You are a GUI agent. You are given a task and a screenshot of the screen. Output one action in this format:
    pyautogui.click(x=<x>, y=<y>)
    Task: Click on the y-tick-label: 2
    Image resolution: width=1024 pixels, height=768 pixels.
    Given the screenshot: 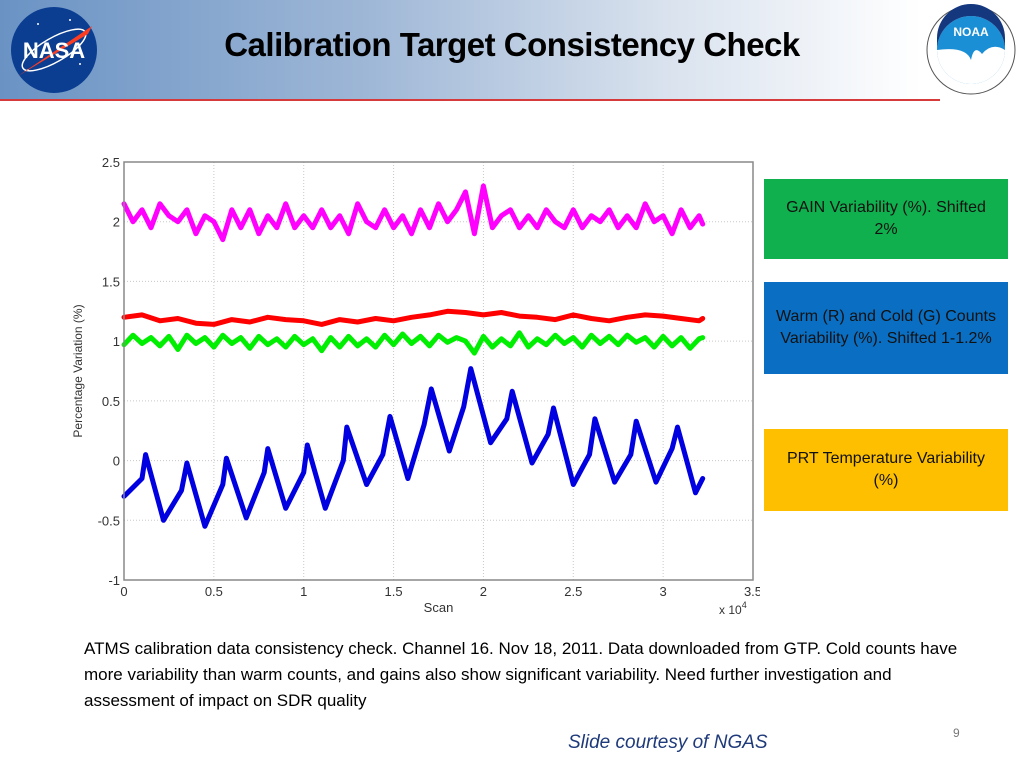 What is the action you would take?
    pyautogui.click(x=116, y=222)
    